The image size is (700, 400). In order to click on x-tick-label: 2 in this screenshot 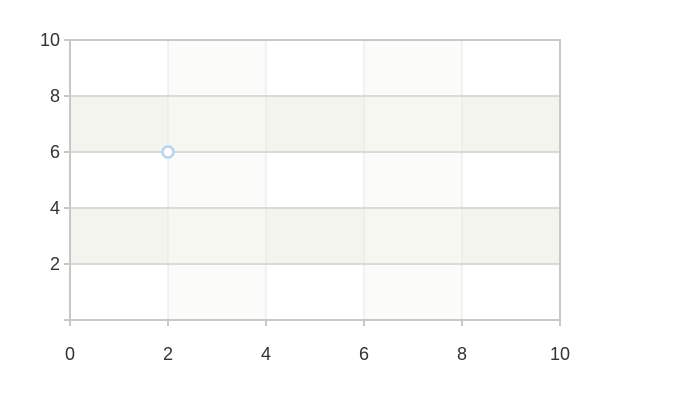, I will do `click(168, 354)`.